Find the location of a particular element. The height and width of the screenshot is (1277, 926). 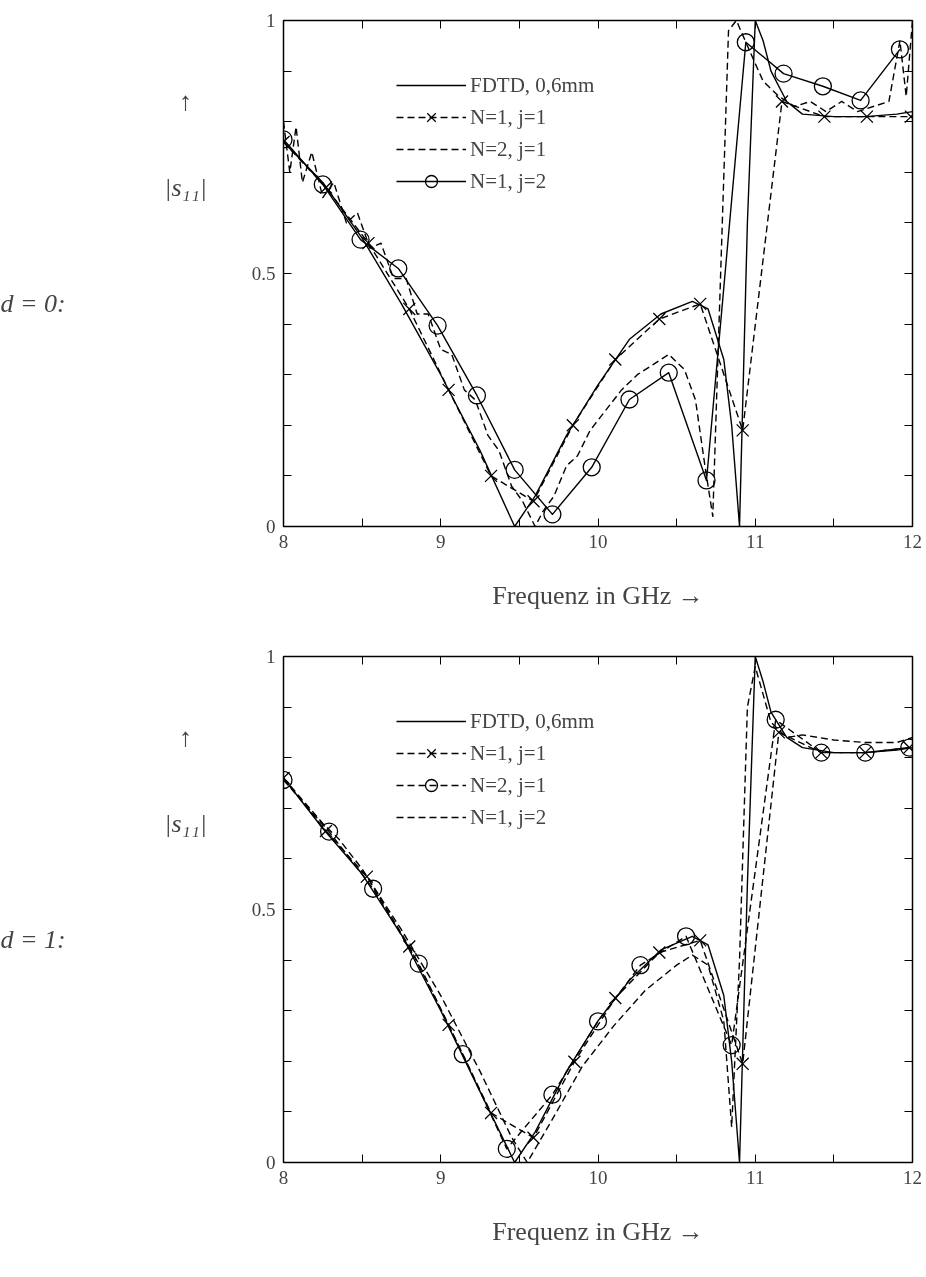

text: d = 0: is located at coordinates (33, 304).